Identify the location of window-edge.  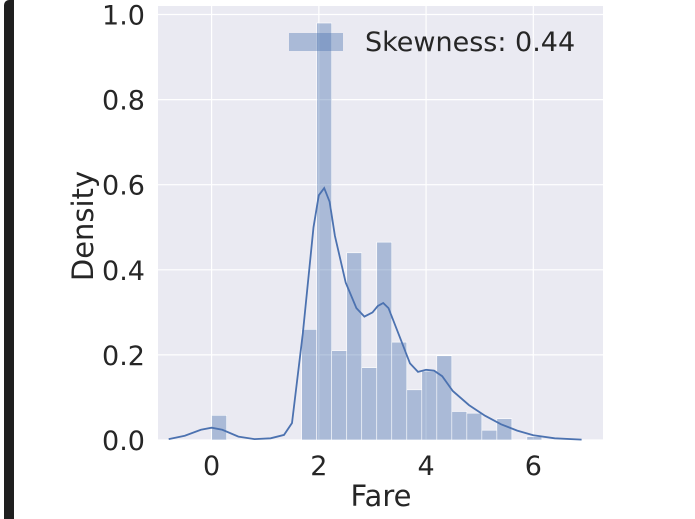
(9, 259).